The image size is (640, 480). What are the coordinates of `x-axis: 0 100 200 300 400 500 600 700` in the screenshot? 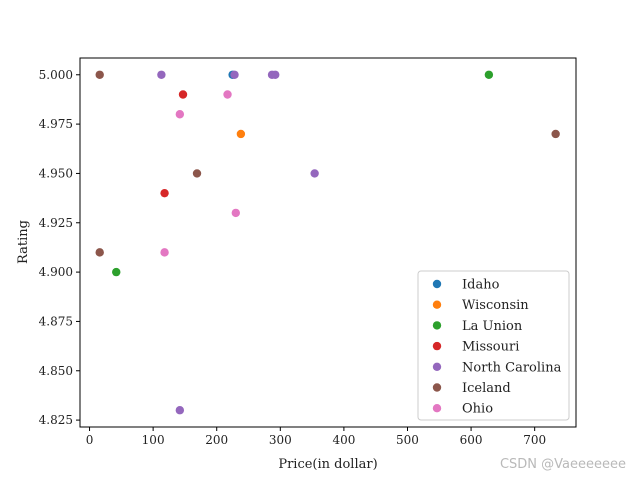 It's located at (316, 437).